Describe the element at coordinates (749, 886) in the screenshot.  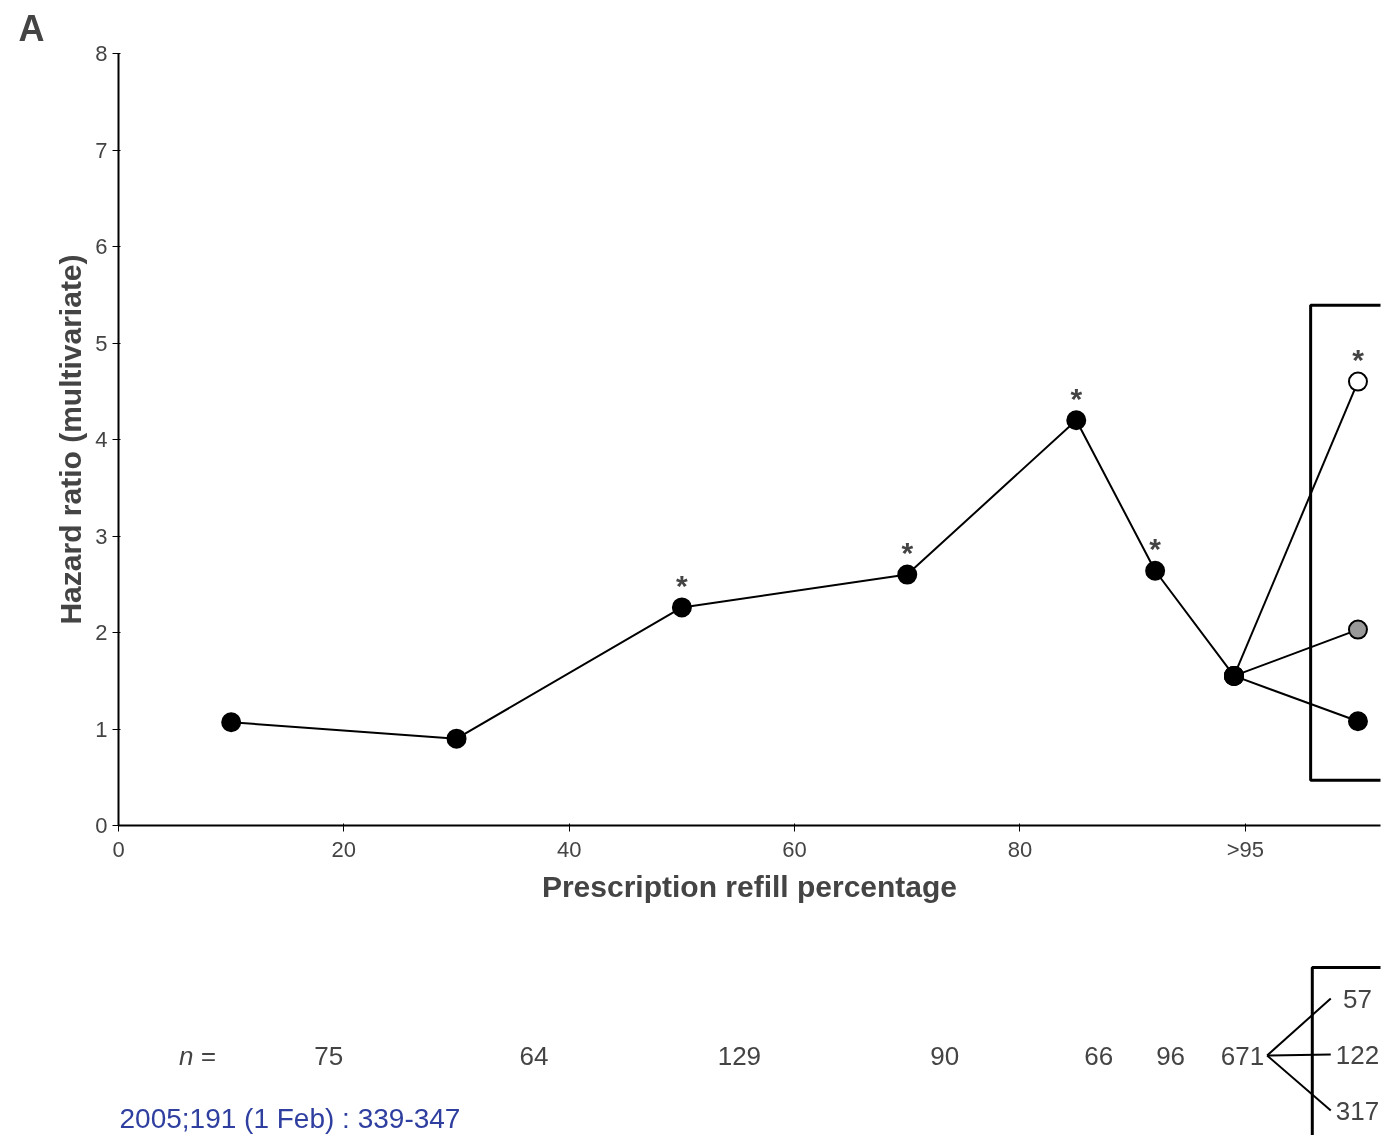
I see `x-axis-title: Prescription refill percentage` at that location.